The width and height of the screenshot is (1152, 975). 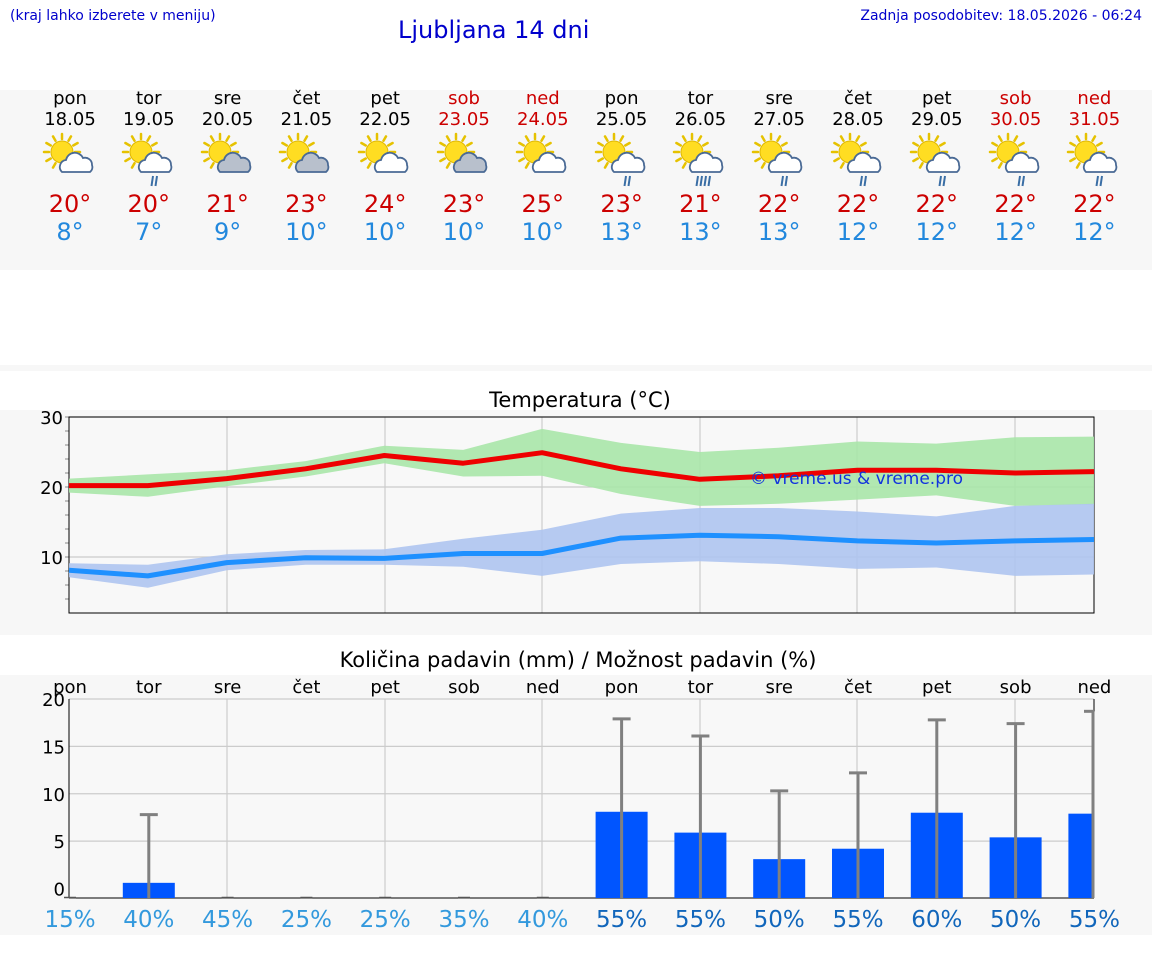 What do you see at coordinates (581, 555) in the screenshot?
I see `min-temperature-line` at bounding box center [581, 555].